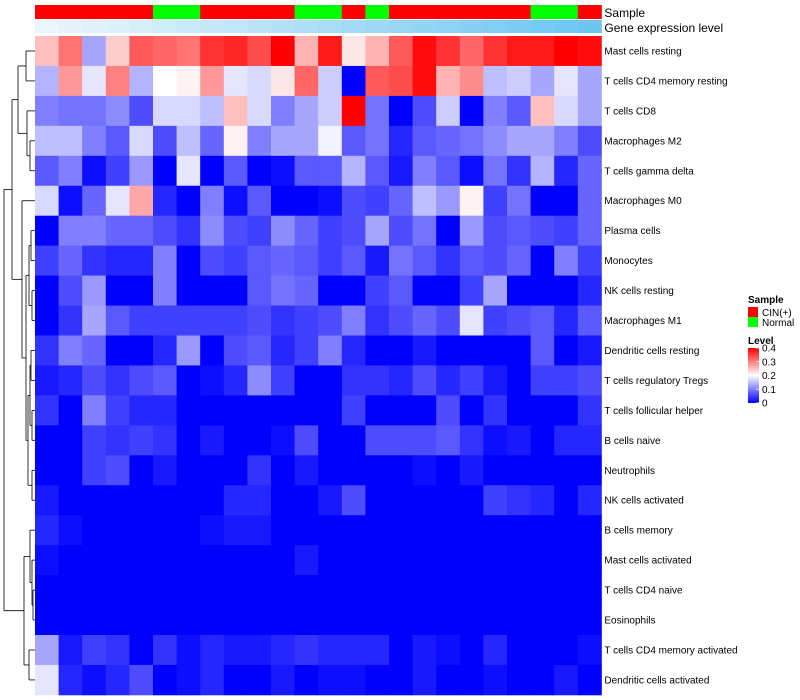  I want to click on row-label: T cells regulatory Tregs, so click(656, 381).